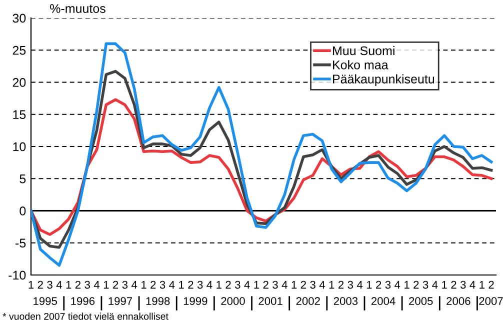 This screenshot has height=325, width=503. I want to click on text: 1997, so click(120, 301).